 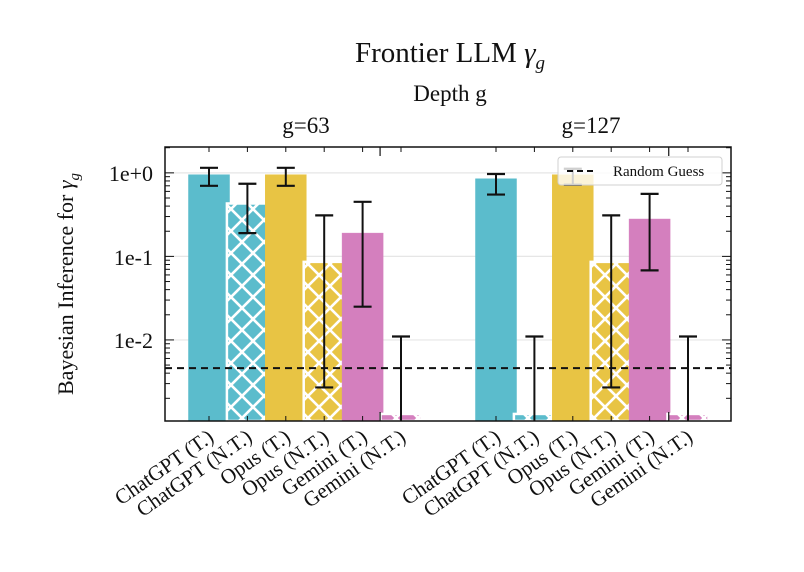 I want to click on legend-label: Random Guess, so click(x=658, y=172).